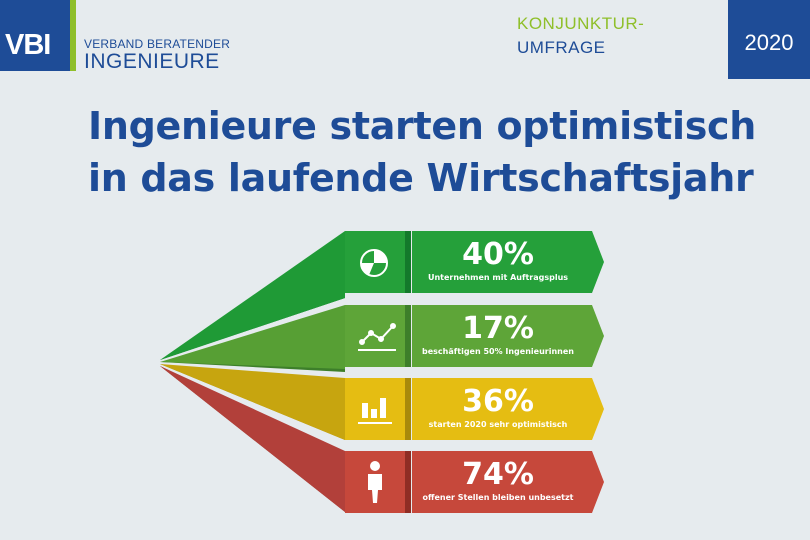  Describe the element at coordinates (498, 277) in the screenshot. I see `stat-caption: Unternehmen mit Auftragsplus` at that location.